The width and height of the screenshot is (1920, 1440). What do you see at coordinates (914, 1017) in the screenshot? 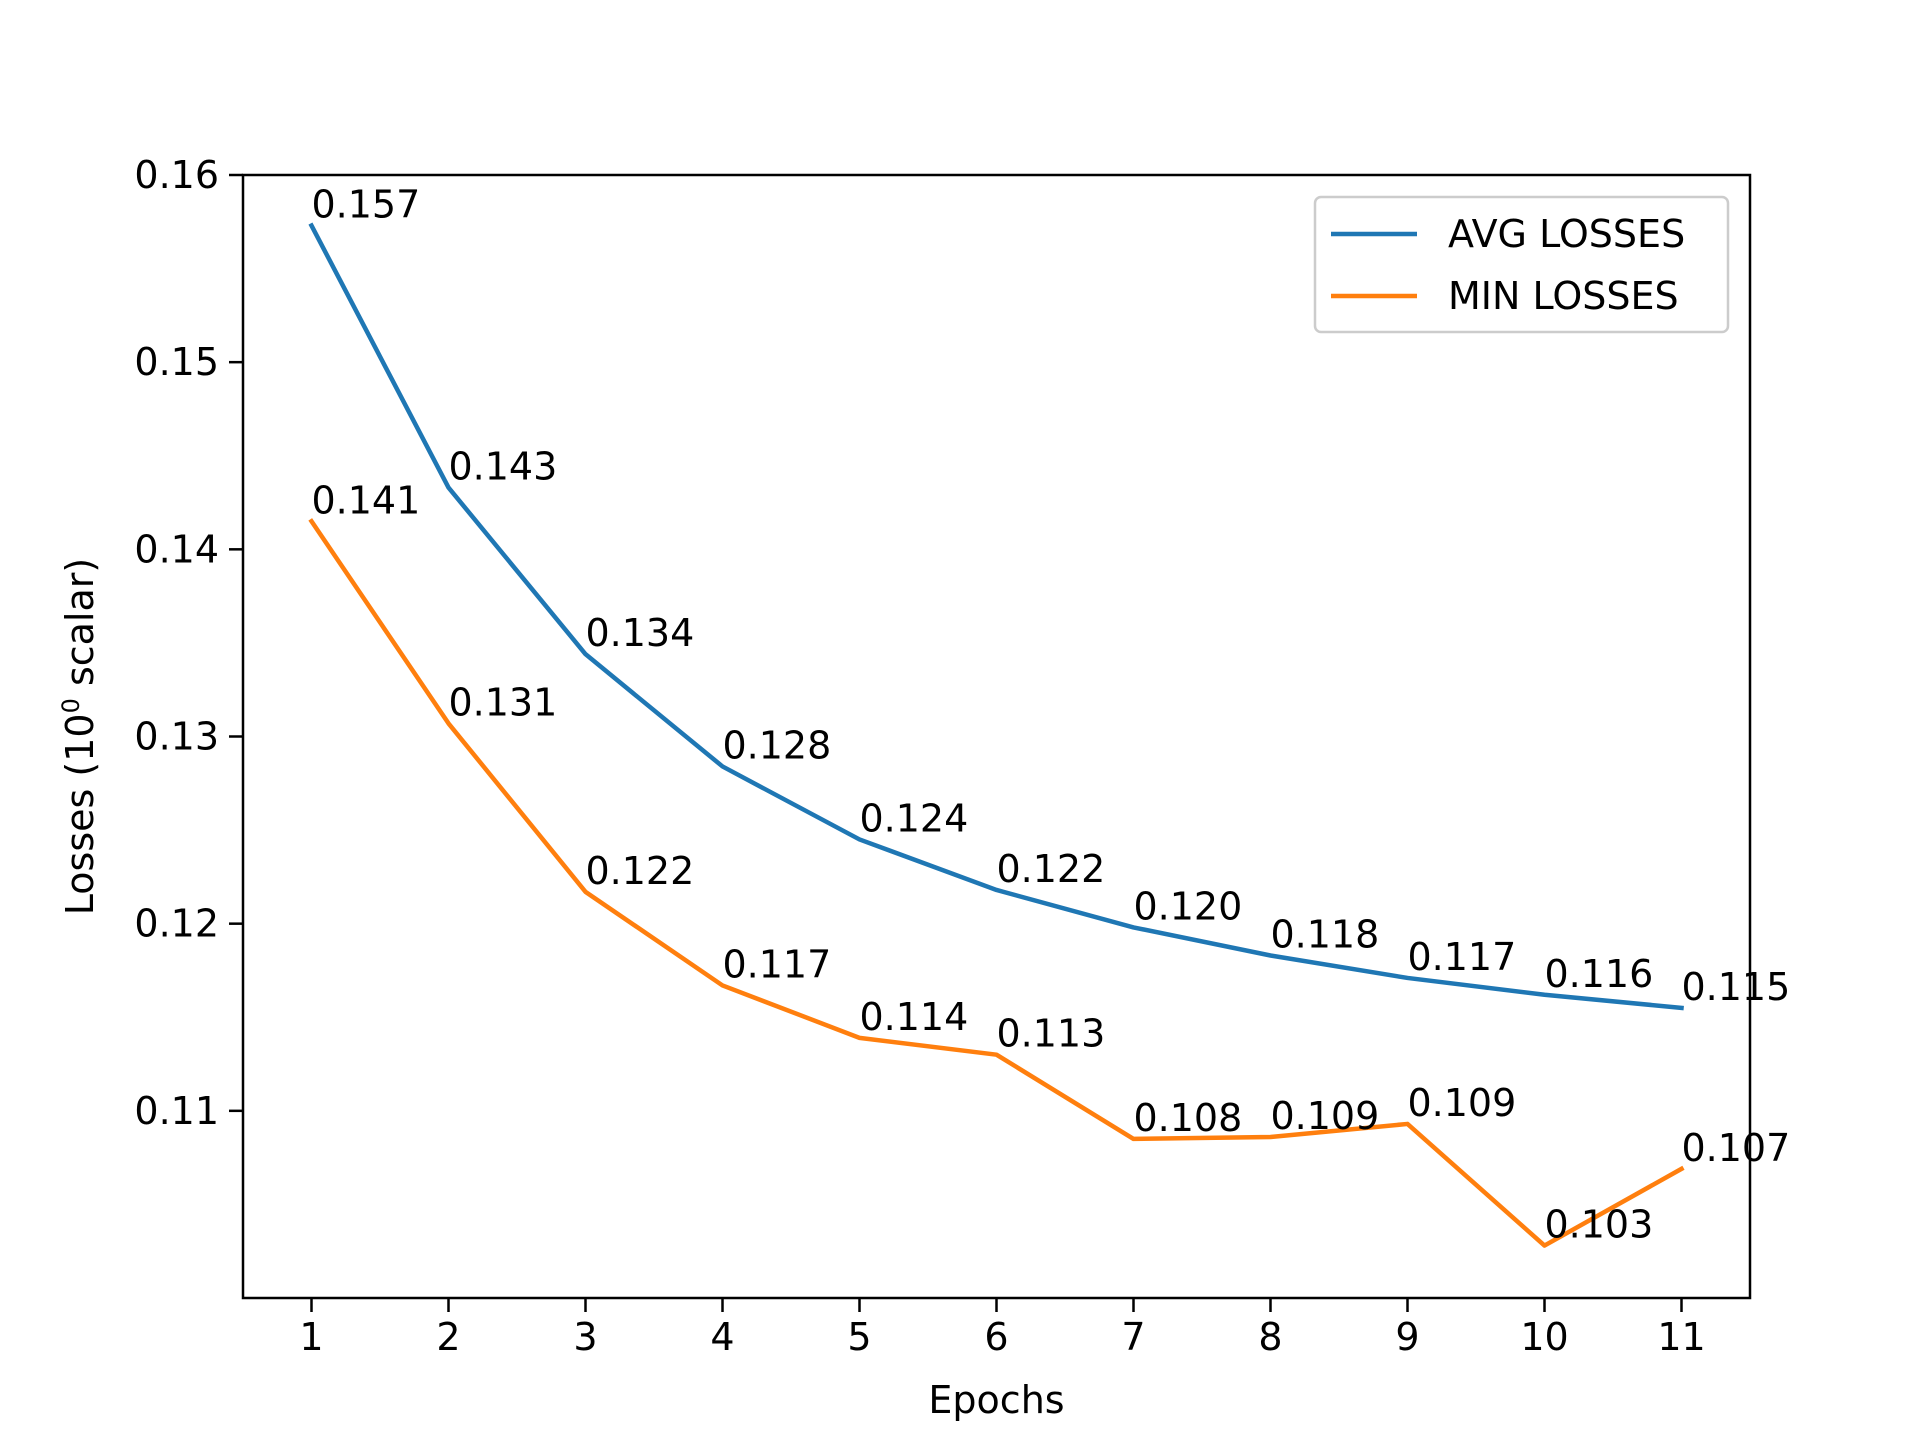
I see `data-label-min-losses: 0.114` at bounding box center [914, 1017].